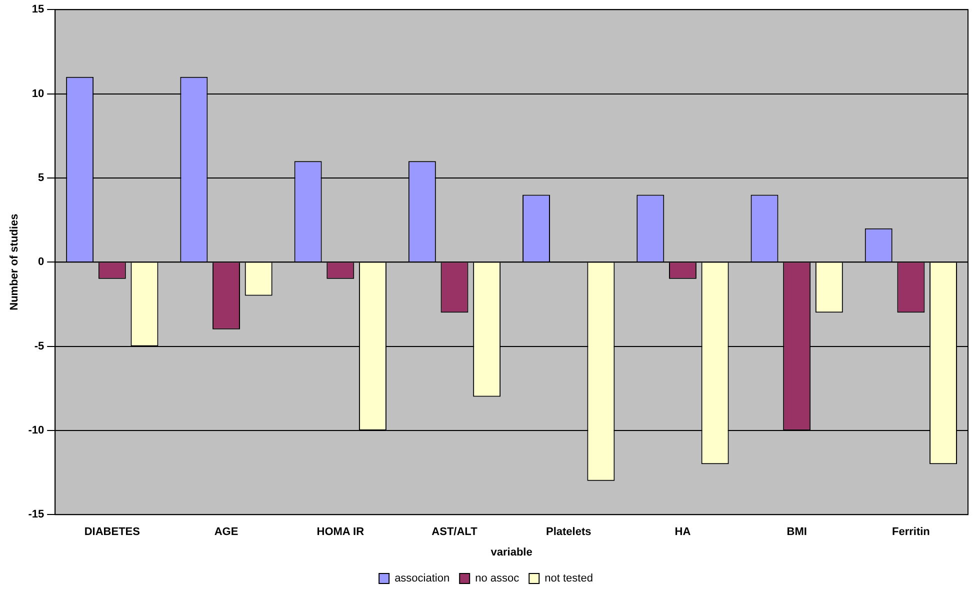  What do you see at coordinates (568, 578) in the screenshot?
I see `legend-label: not tested` at bounding box center [568, 578].